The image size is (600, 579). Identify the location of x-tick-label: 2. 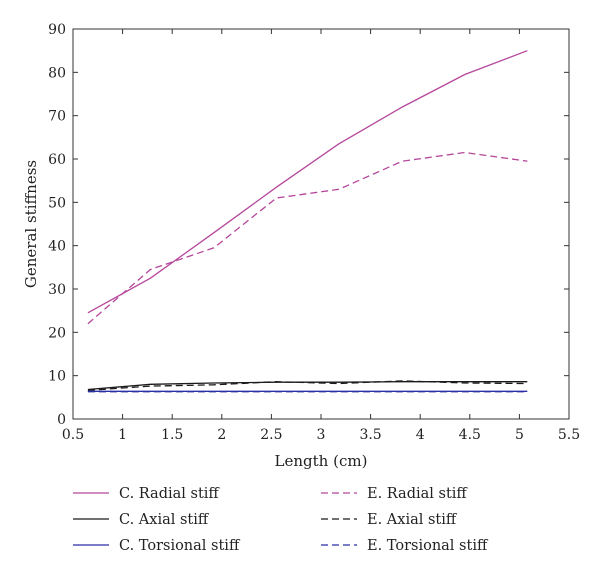
(221, 435).